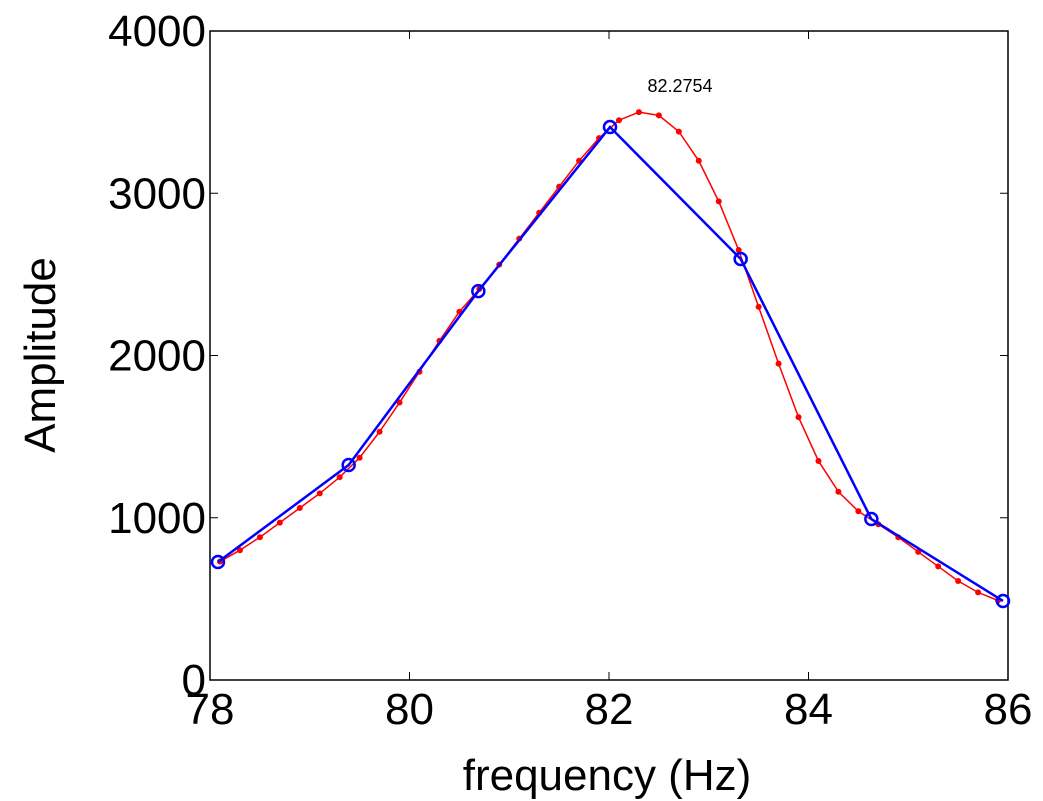 This screenshot has height=801, width=1043. Describe the element at coordinates (609, 709) in the screenshot. I see `x-tick-label: 82` at that location.